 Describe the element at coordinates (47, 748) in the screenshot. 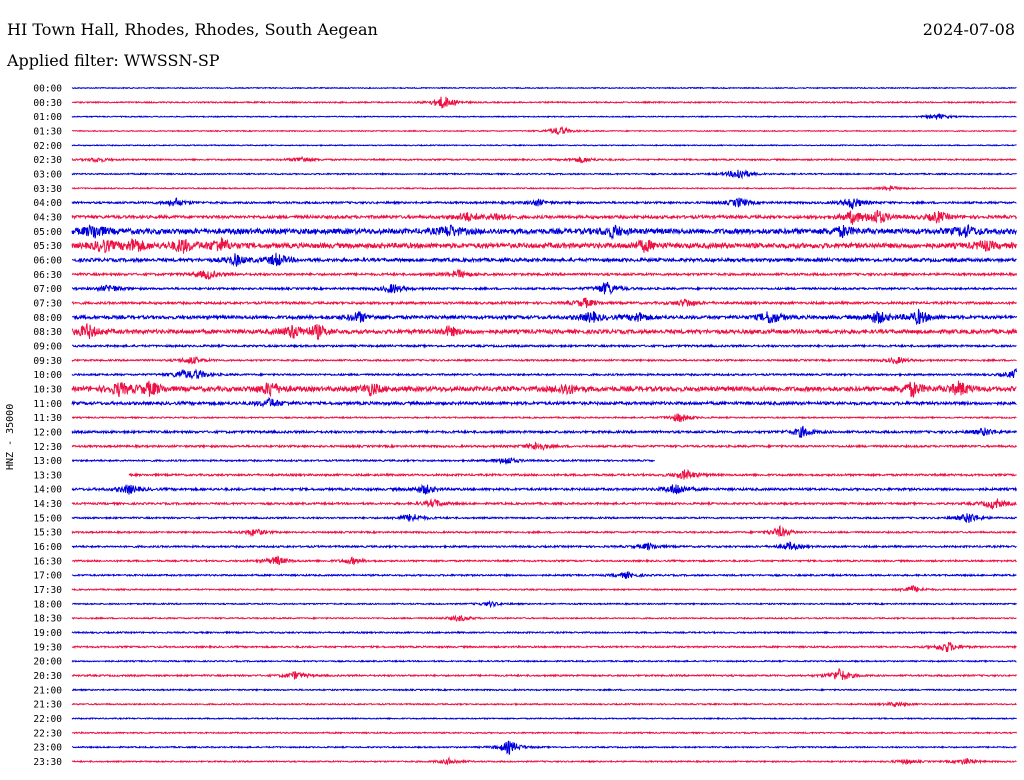

I see `time-tick-label: 23:00` at that location.